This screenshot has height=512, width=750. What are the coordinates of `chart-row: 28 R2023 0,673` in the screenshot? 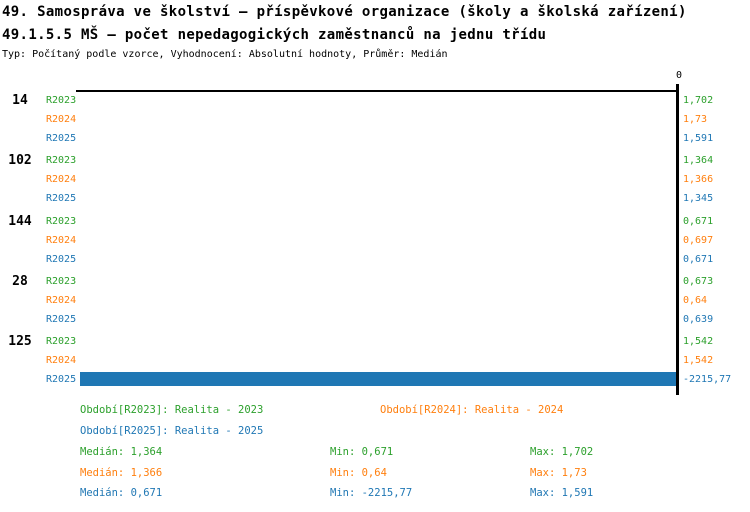 It's located at (375, 281).